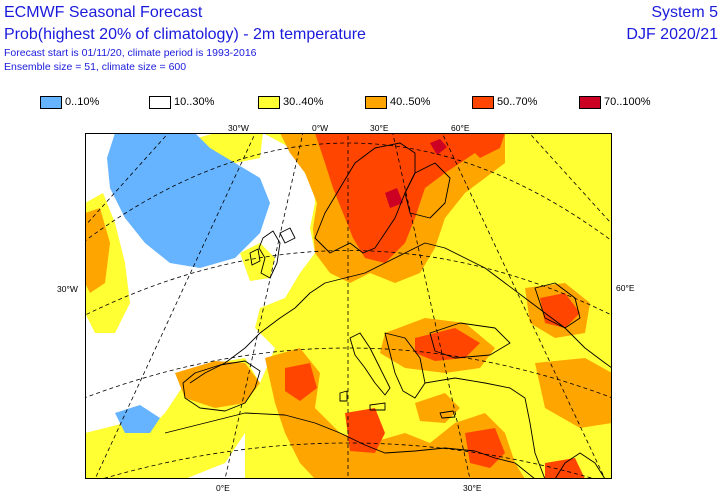  I want to click on tick-bottom-30e: 30°E, so click(472, 488).